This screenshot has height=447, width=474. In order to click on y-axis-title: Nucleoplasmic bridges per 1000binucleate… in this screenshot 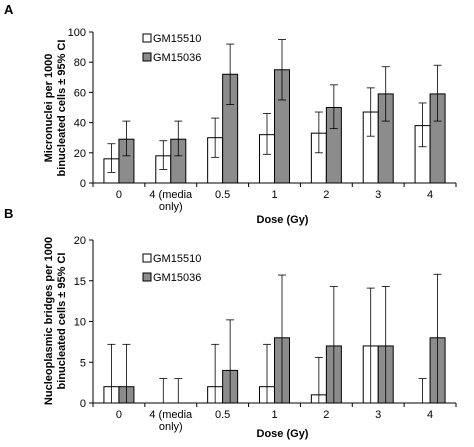, I will do `click(55, 321)`.